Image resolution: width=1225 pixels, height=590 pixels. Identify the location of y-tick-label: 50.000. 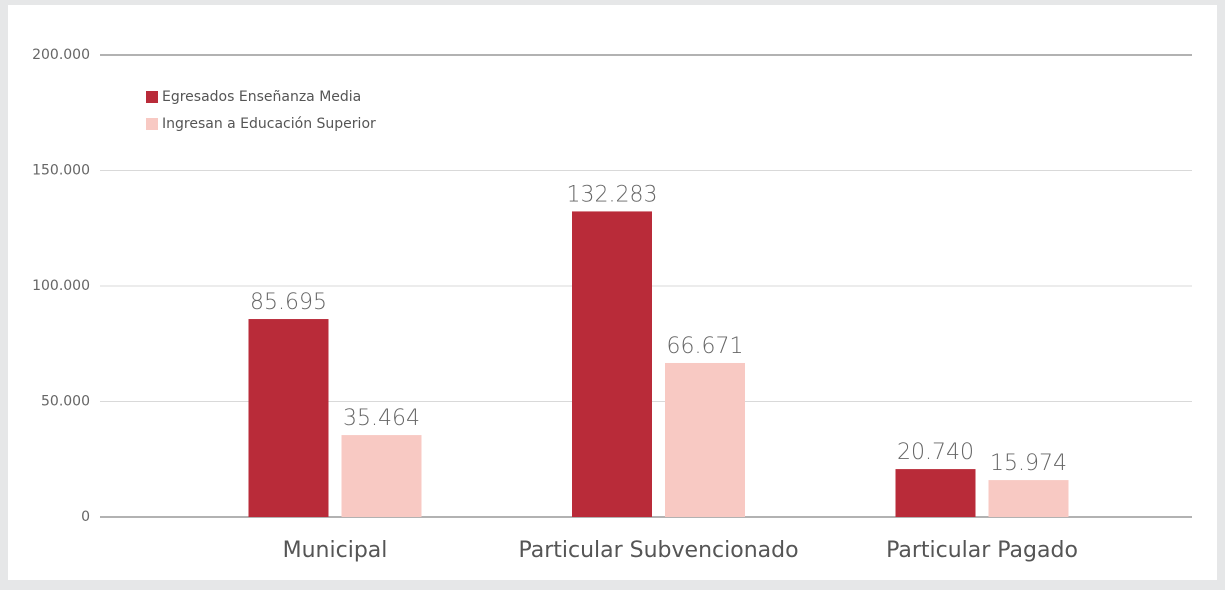
(65, 402).